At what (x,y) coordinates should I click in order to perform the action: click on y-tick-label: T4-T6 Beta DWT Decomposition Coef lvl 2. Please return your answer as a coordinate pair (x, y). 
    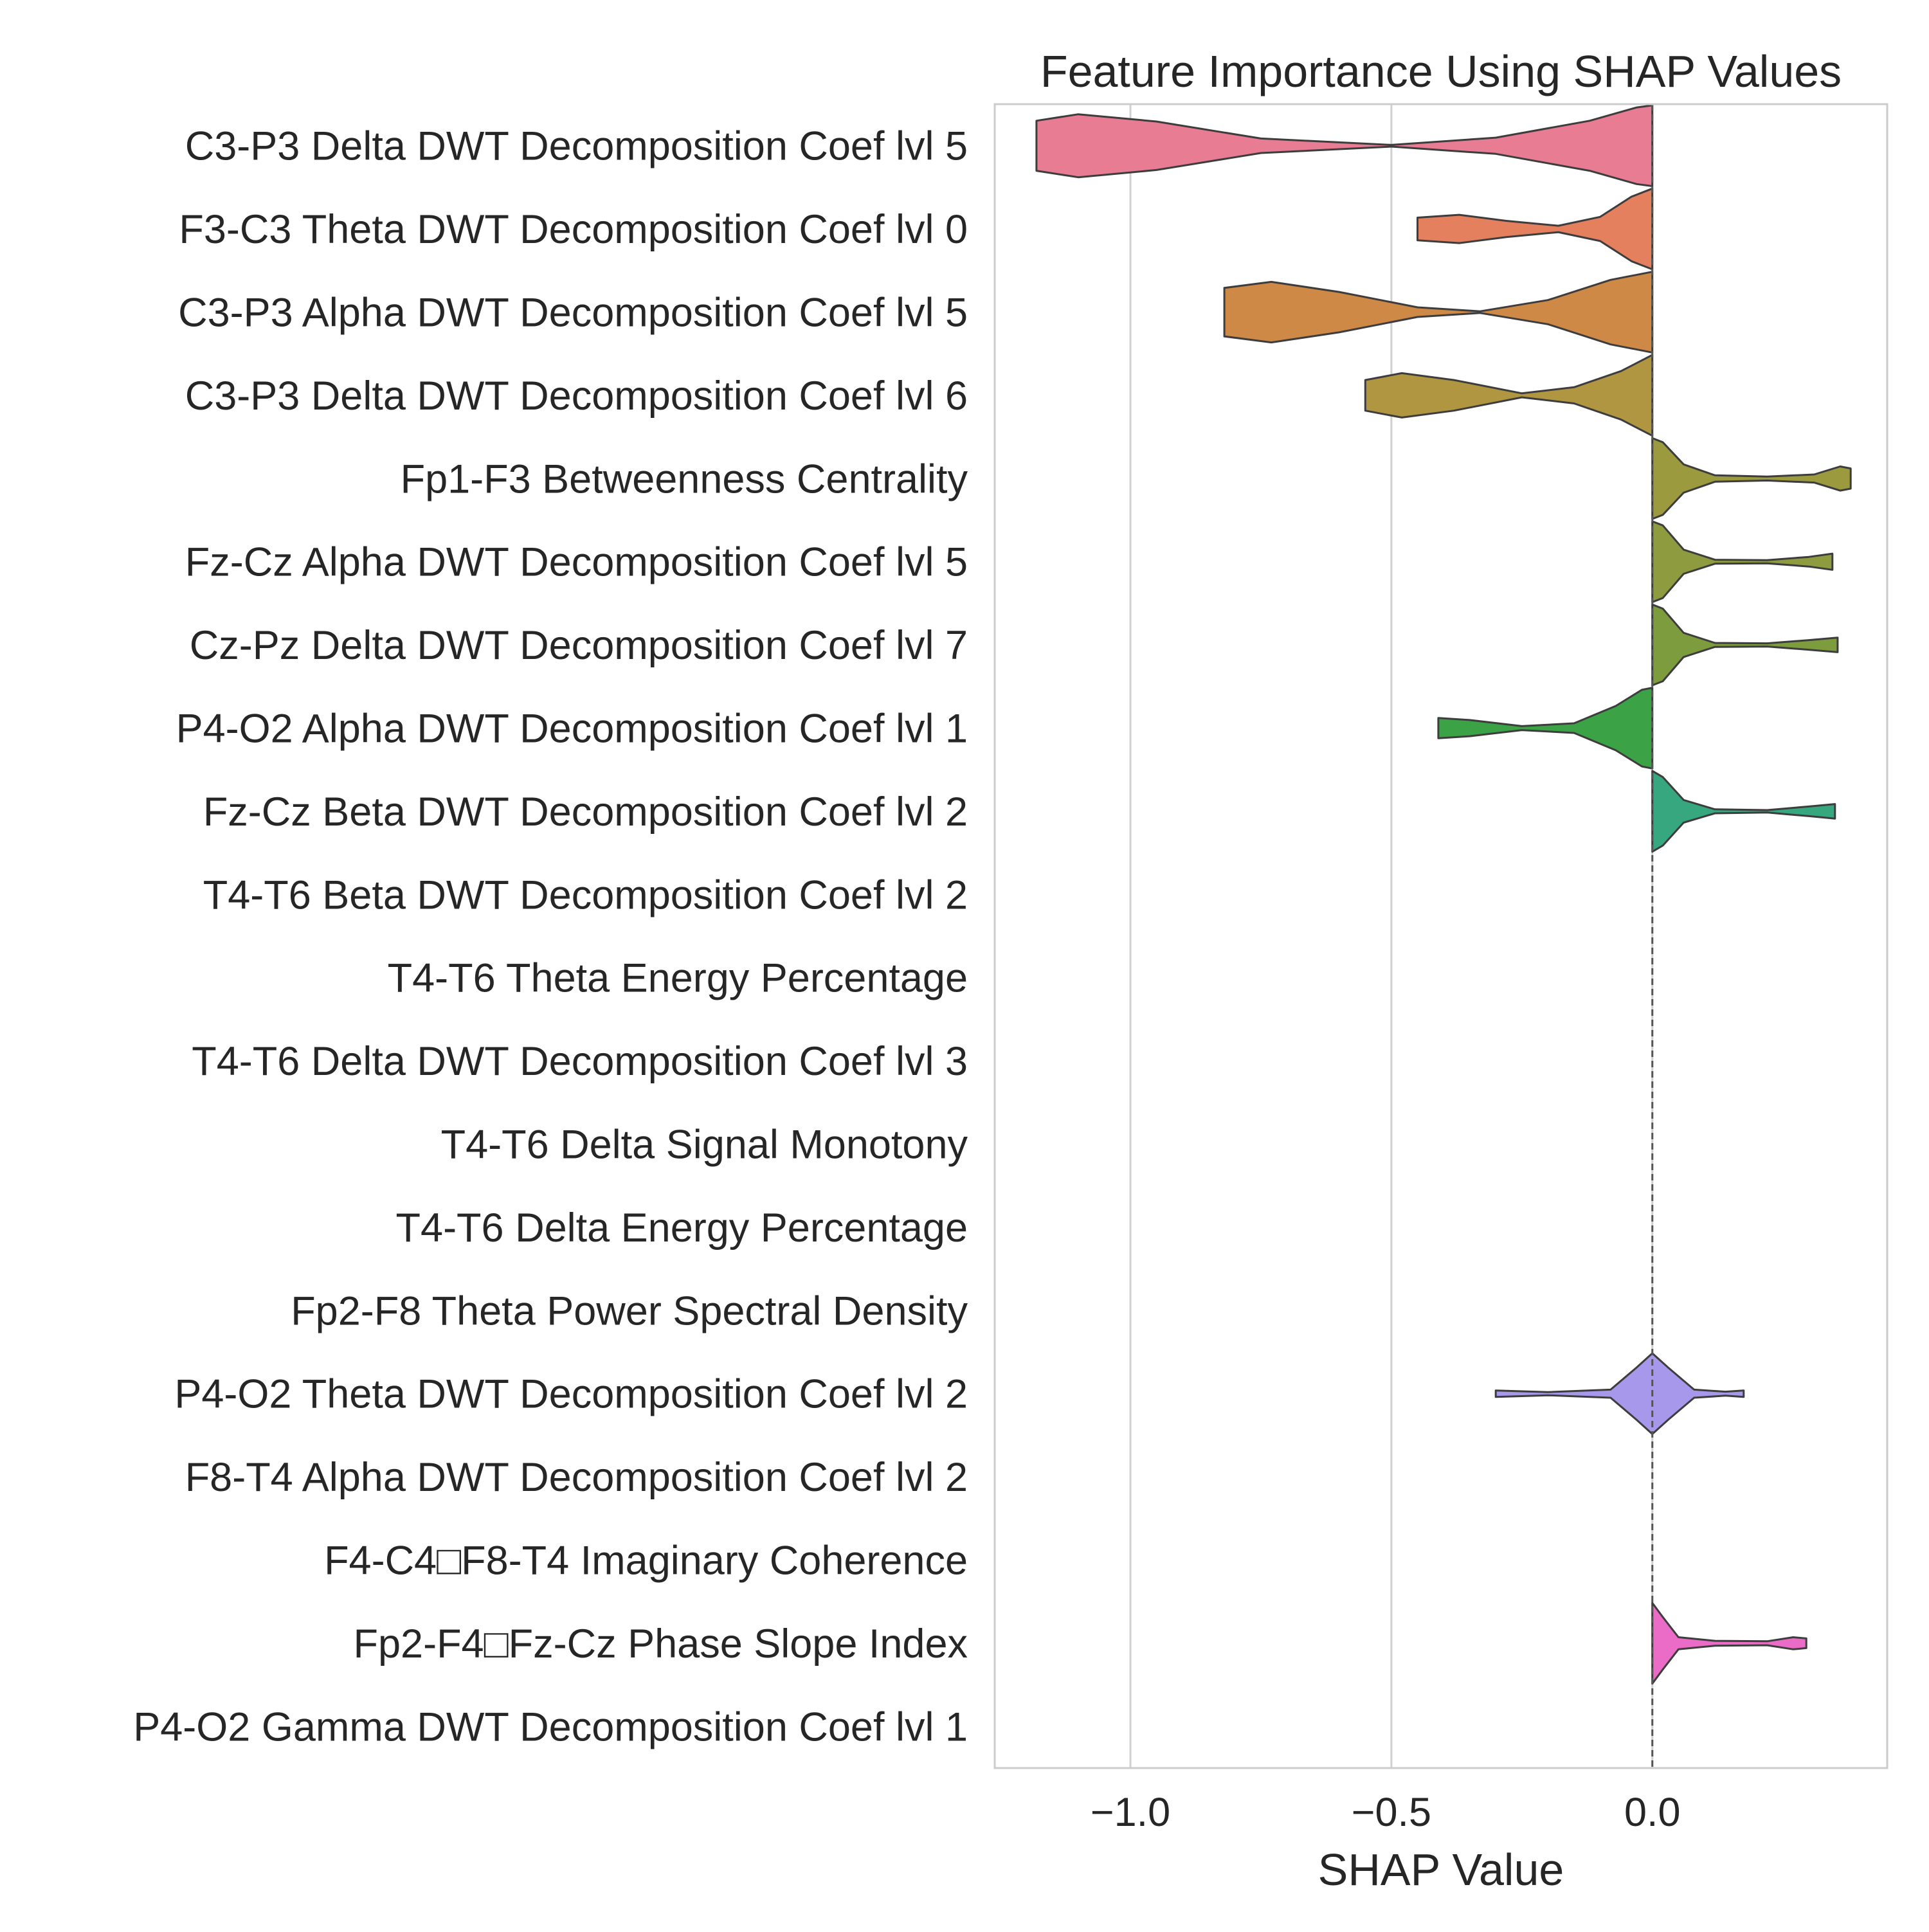
    Looking at the image, I should click on (585, 895).